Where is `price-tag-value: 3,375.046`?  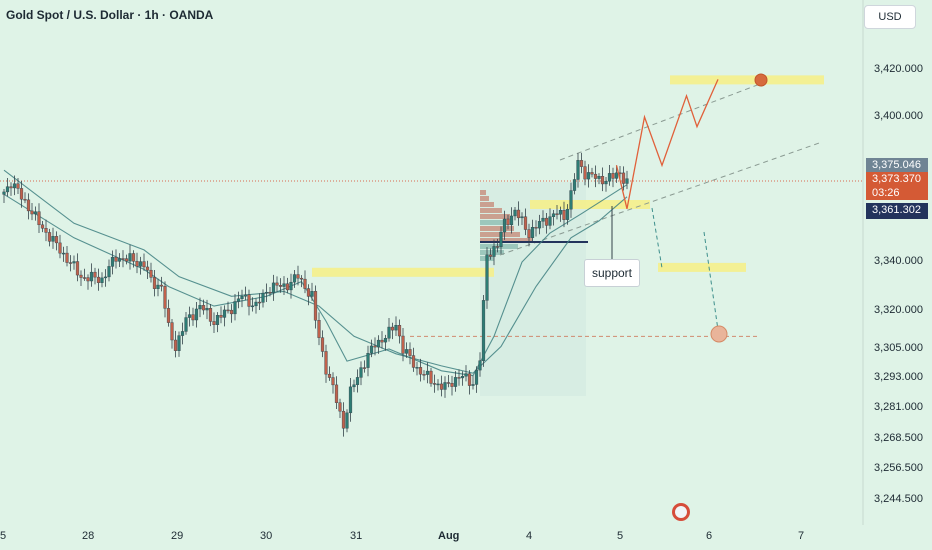
price-tag-value: 3,375.046 is located at coordinates (896, 165).